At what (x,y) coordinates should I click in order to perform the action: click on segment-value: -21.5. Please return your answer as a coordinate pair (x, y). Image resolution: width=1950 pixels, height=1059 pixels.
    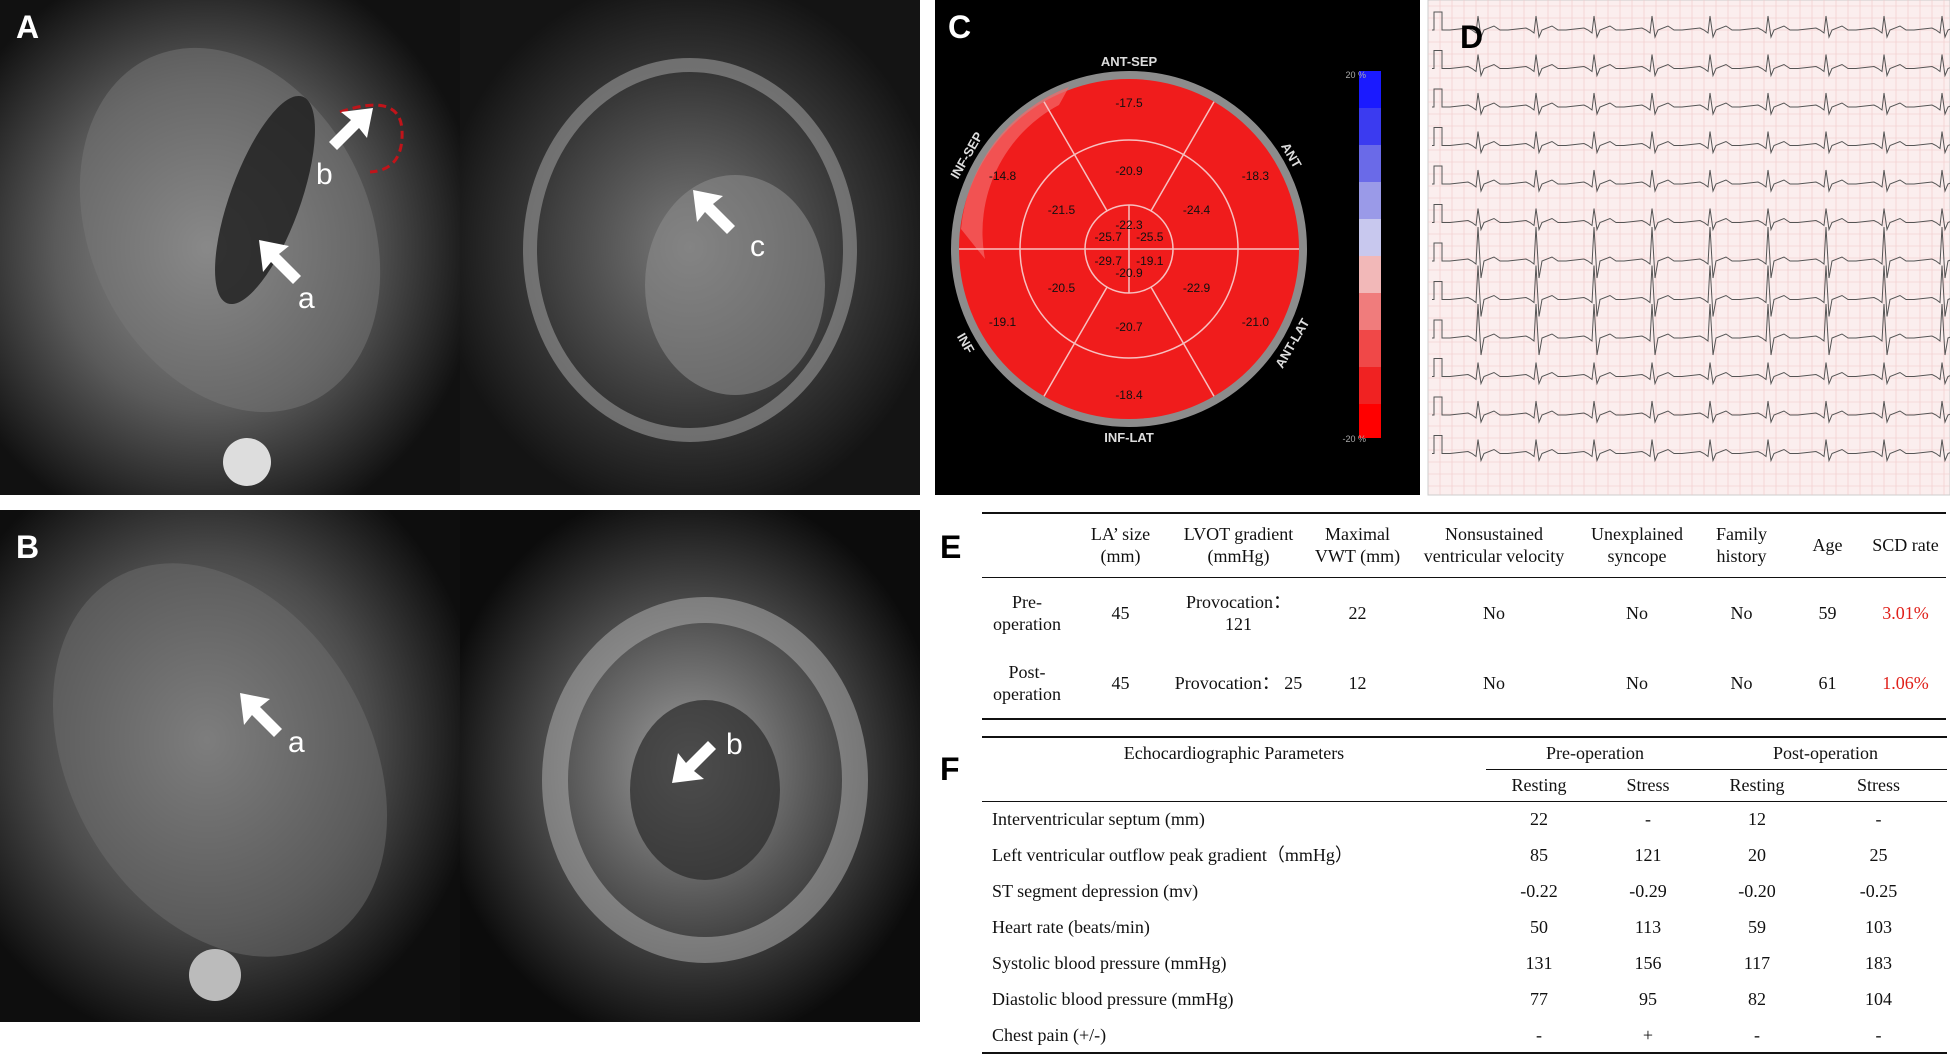
    Looking at the image, I should click on (1062, 210).